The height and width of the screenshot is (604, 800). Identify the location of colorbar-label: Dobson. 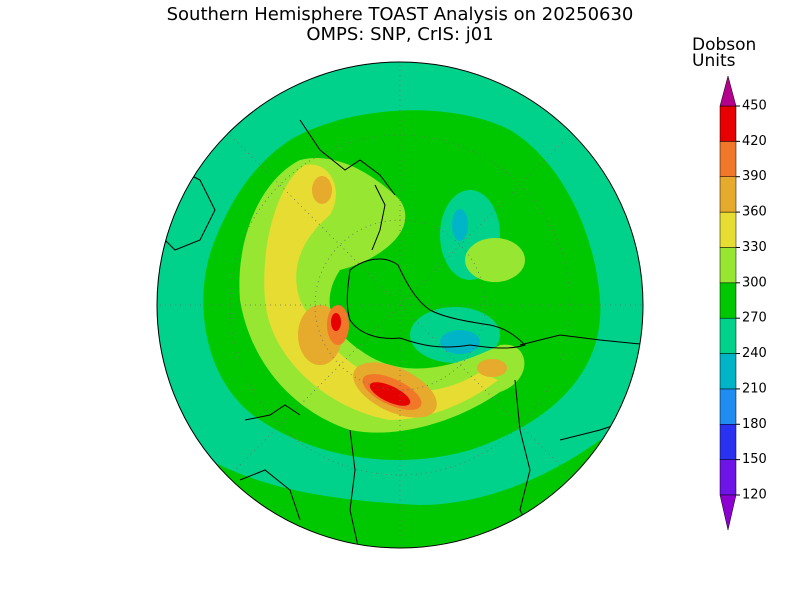
(724, 45).